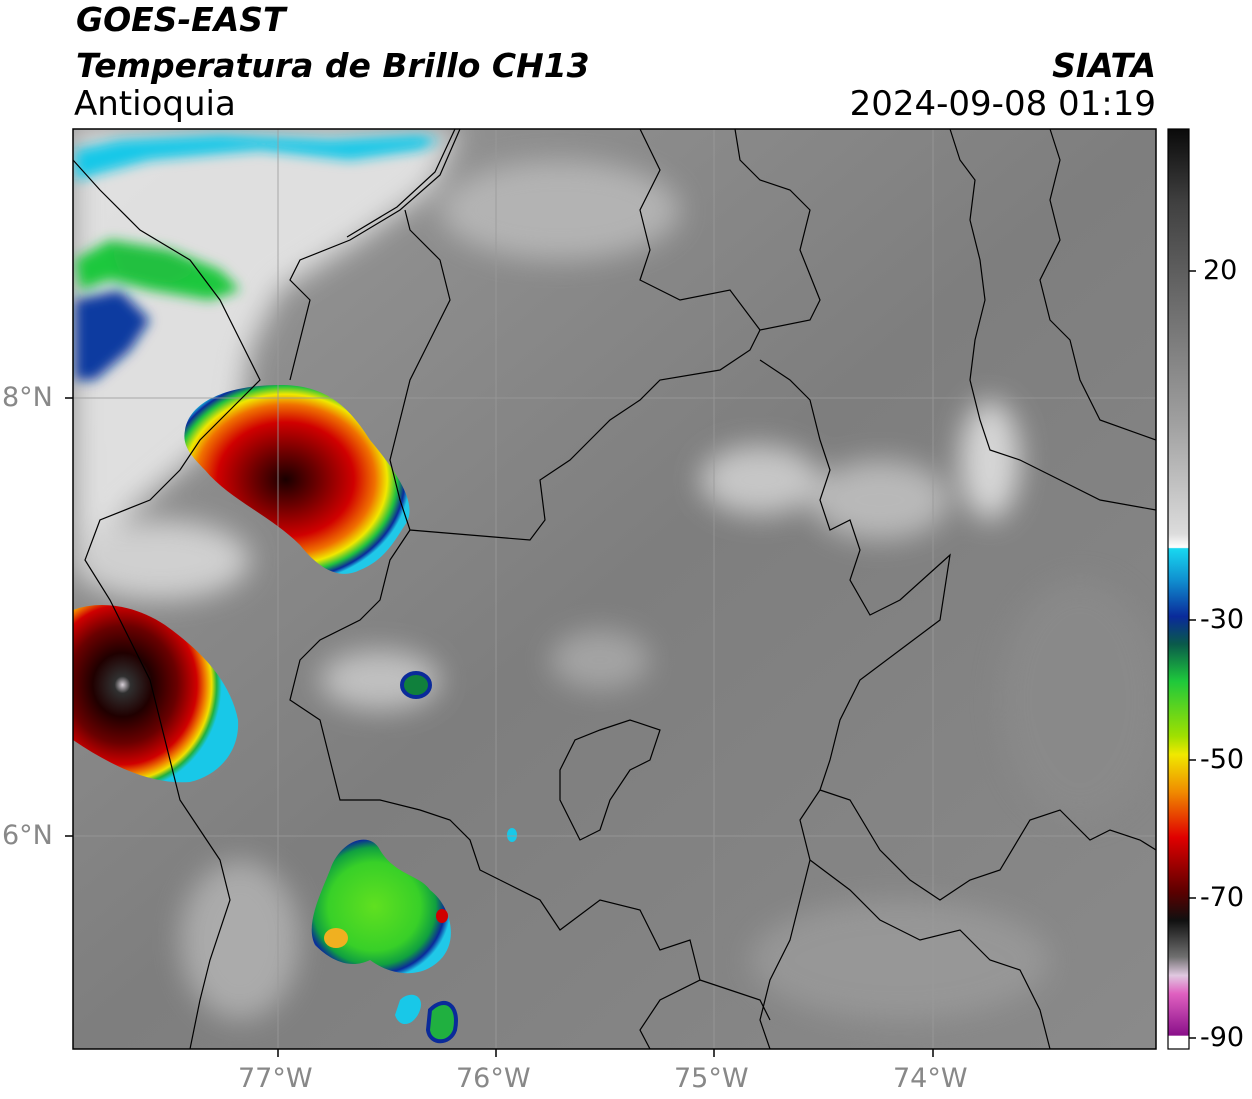 The image size is (1252, 1099). I want to click on datetime-label: 2024-09-08 01:19, so click(1002, 104).